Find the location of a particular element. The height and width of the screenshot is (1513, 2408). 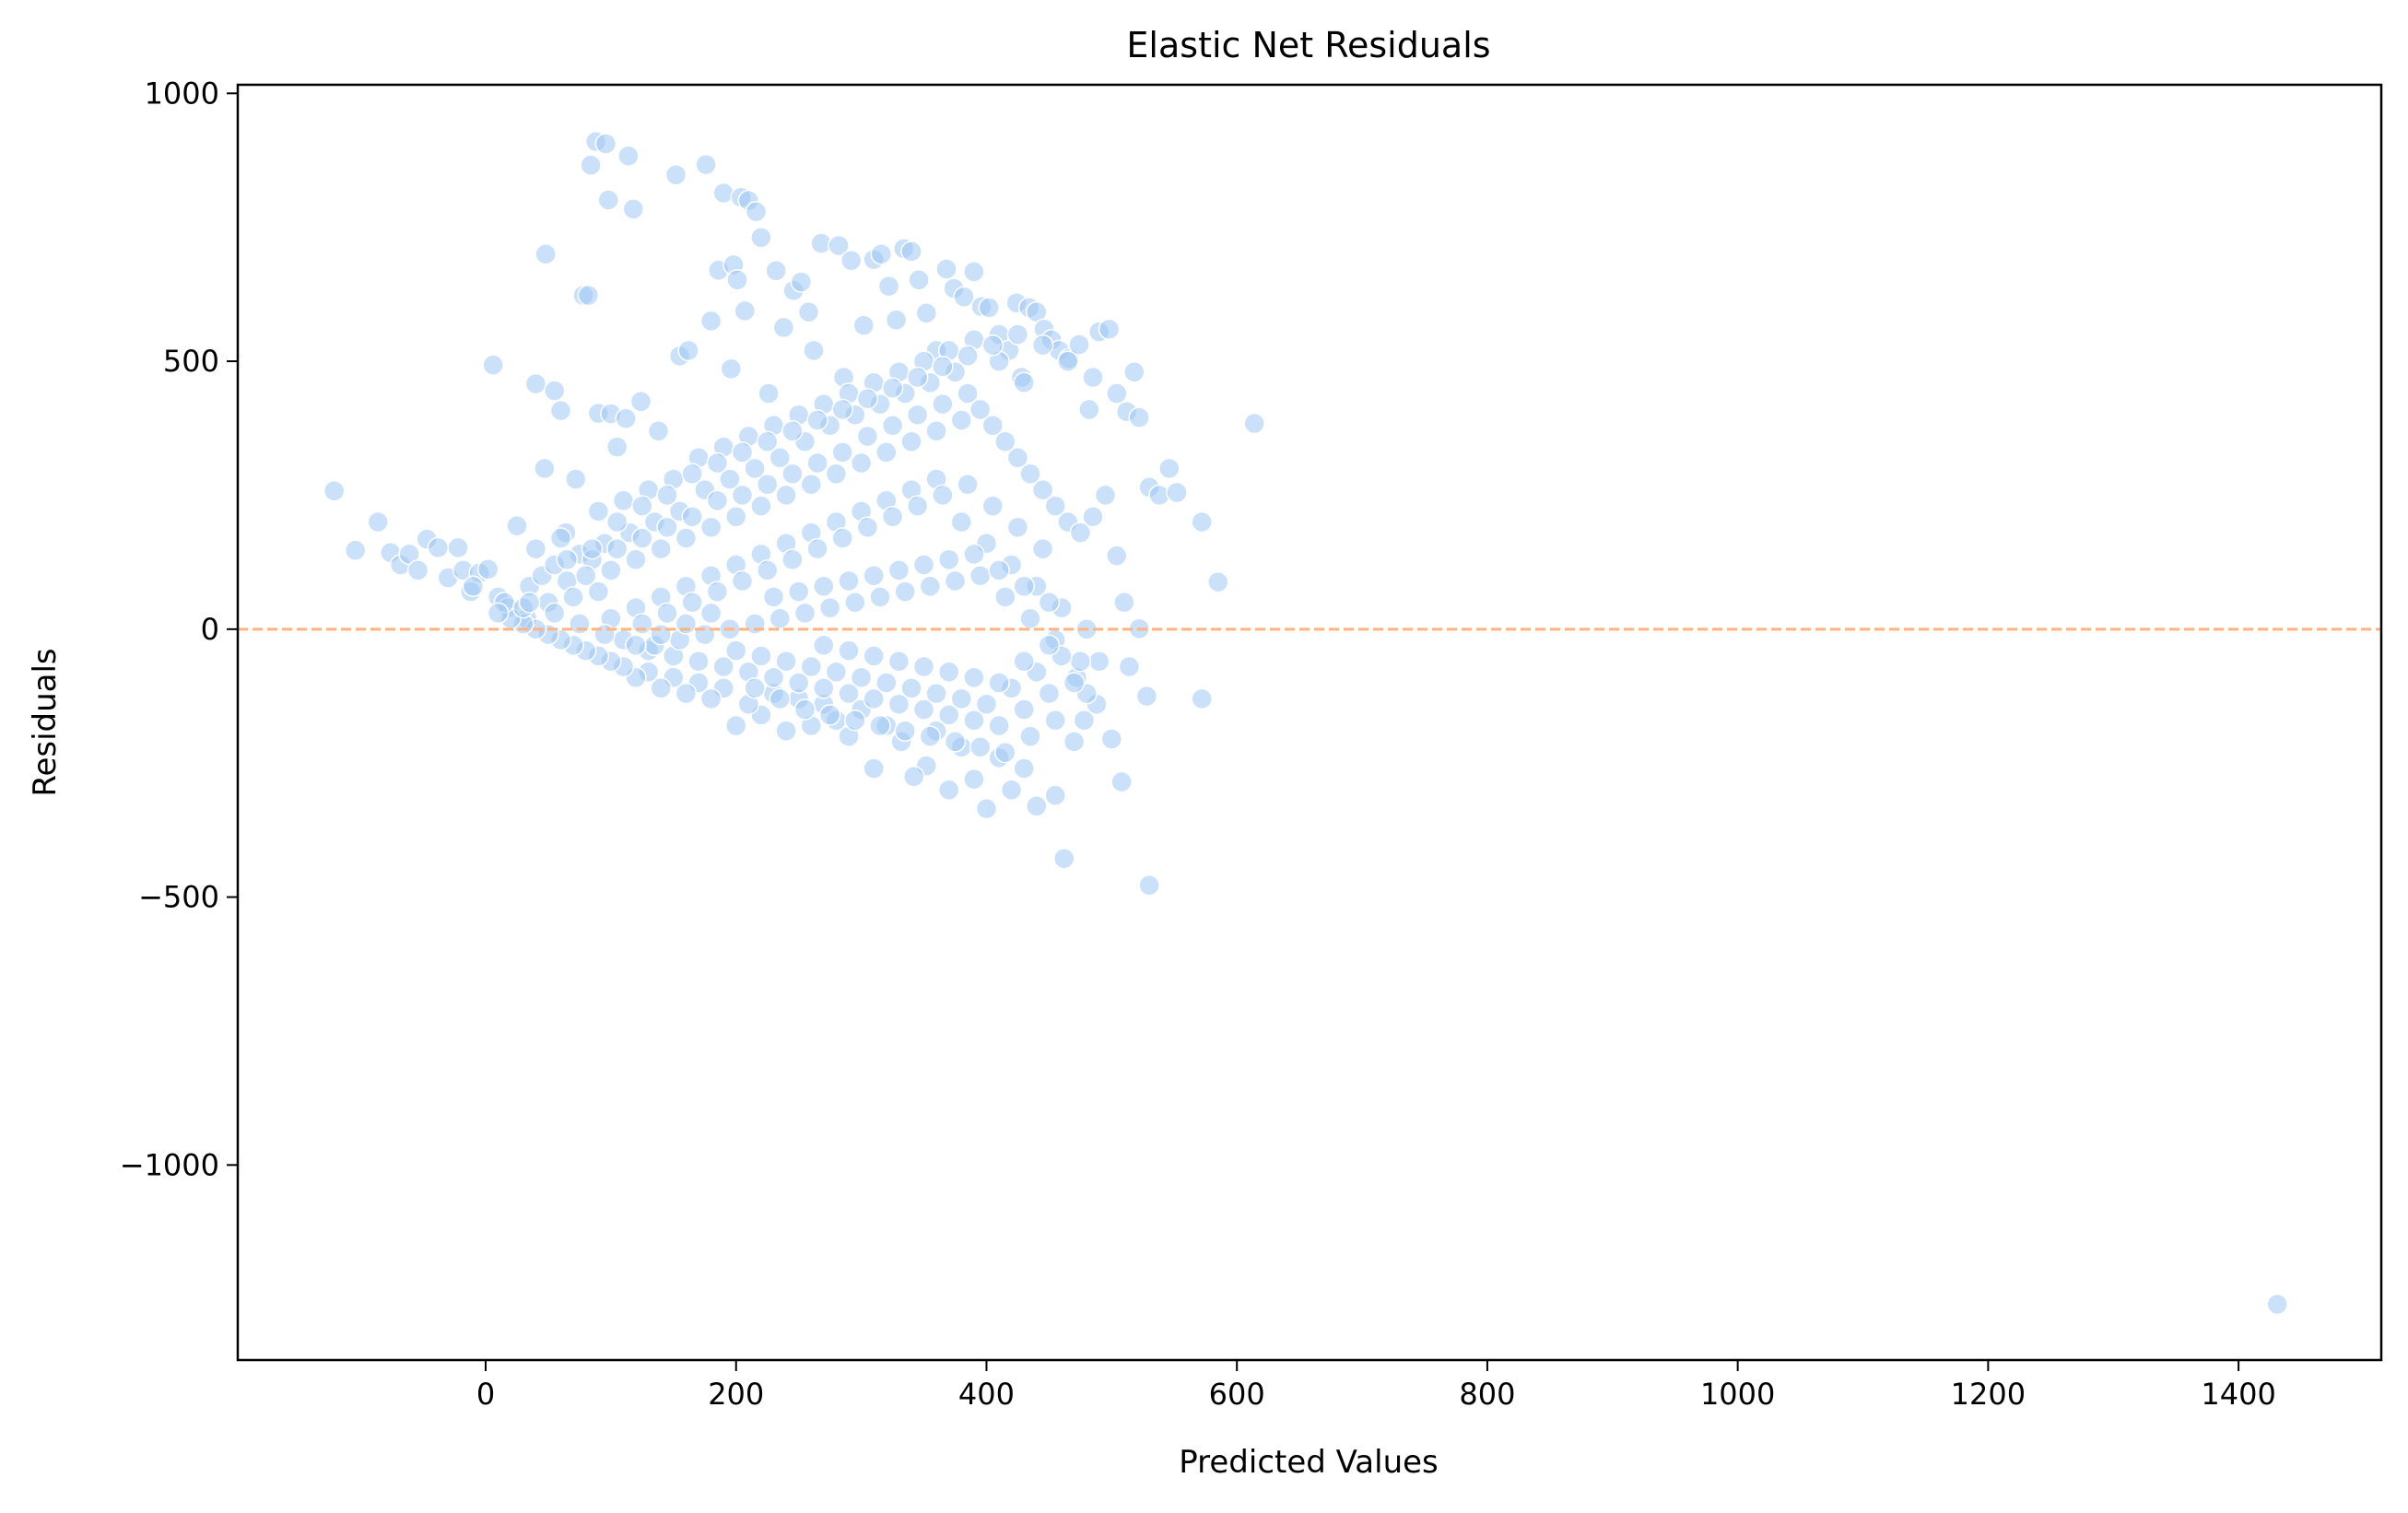

x-tick-label: 0 is located at coordinates (485, 1395).